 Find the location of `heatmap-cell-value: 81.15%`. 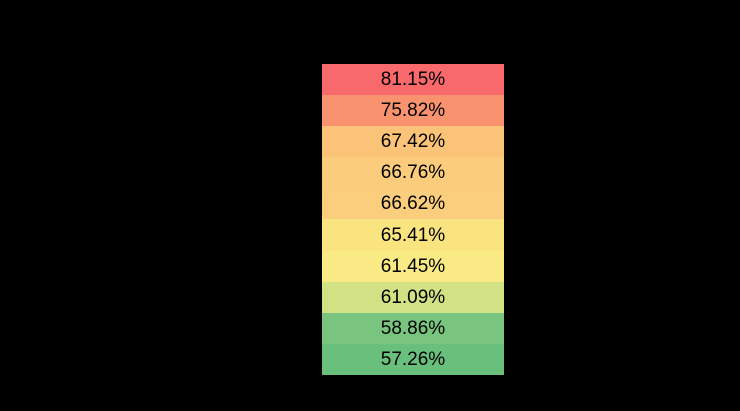

heatmap-cell-value: 81.15% is located at coordinates (413, 80).